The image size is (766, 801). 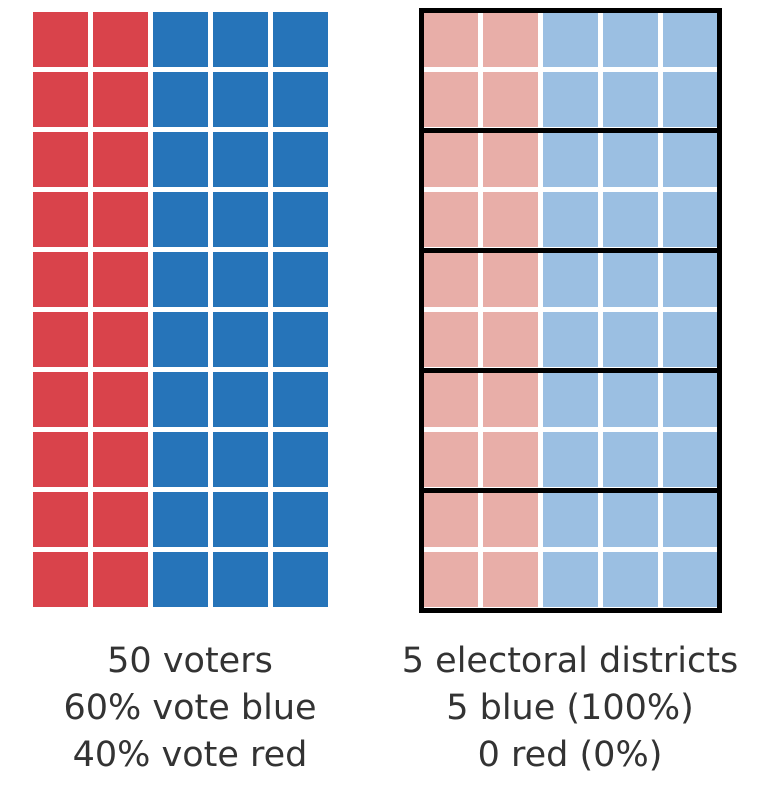 I want to click on caption-line-blue-share: 60% vote blue, so click(x=190, y=708).